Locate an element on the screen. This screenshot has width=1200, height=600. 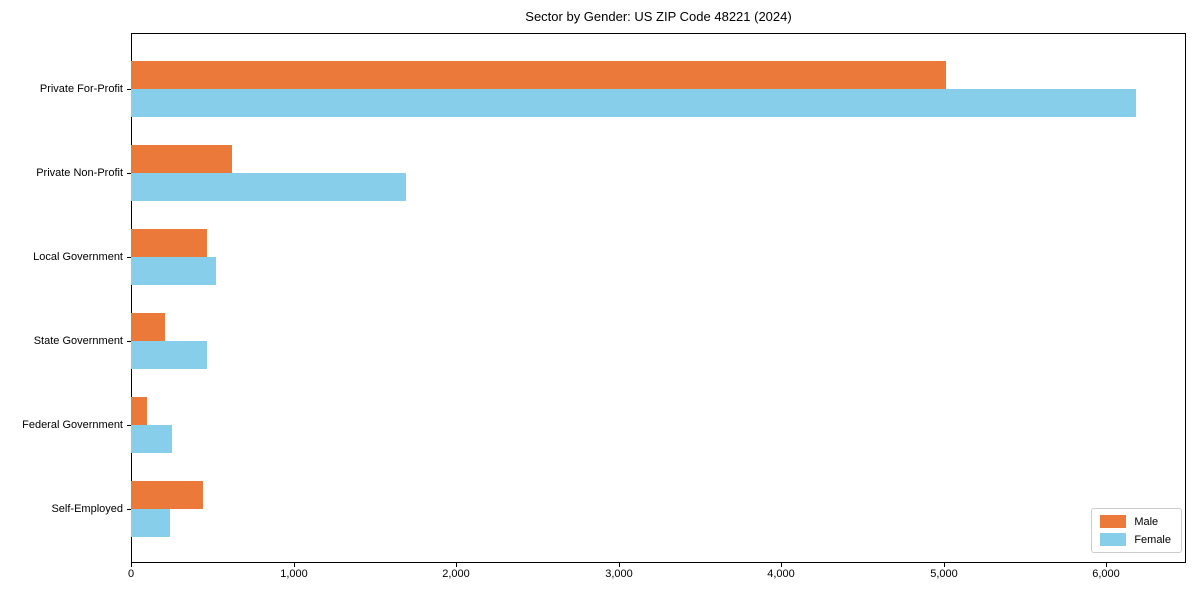
x-tick-label: 0 is located at coordinates (131, 574).